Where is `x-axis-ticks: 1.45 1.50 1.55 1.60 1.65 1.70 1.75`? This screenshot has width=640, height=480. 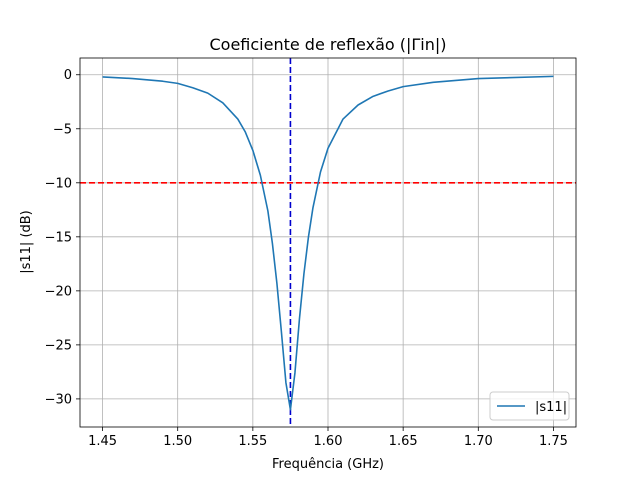 x-axis-ticks: 1.45 1.50 1.55 1.60 1.65 1.70 1.75 is located at coordinates (328, 438).